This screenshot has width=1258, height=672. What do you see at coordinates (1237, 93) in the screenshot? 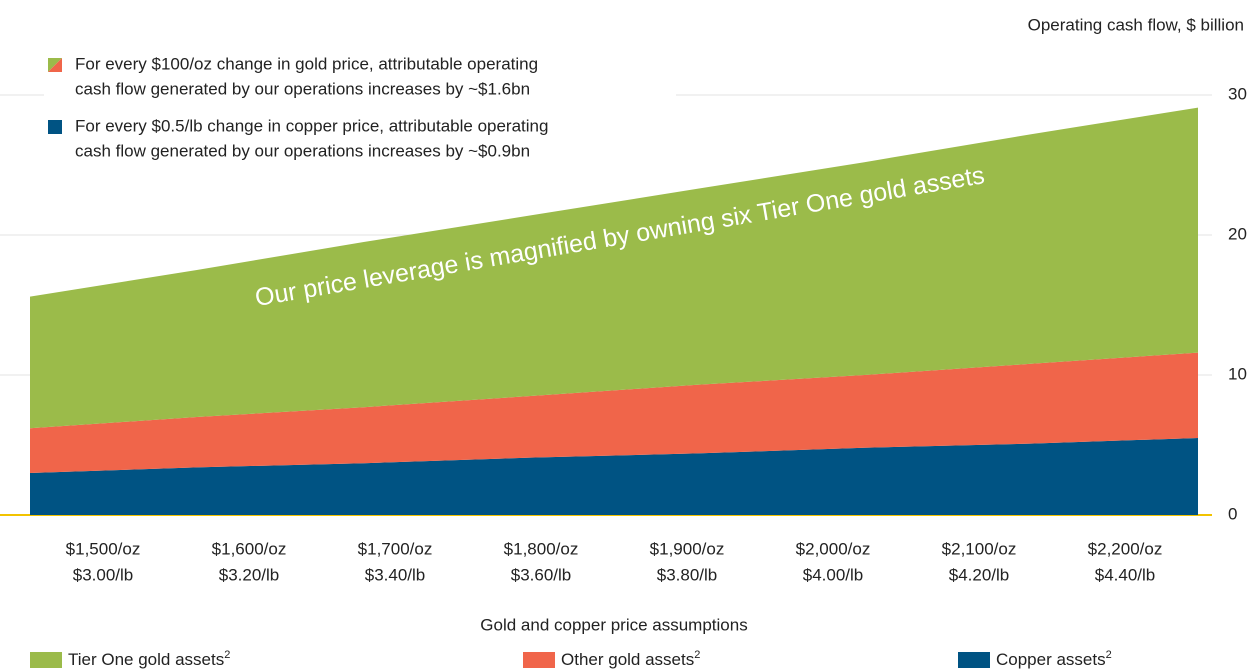
I see `y-tick-label: 30` at bounding box center [1237, 93].